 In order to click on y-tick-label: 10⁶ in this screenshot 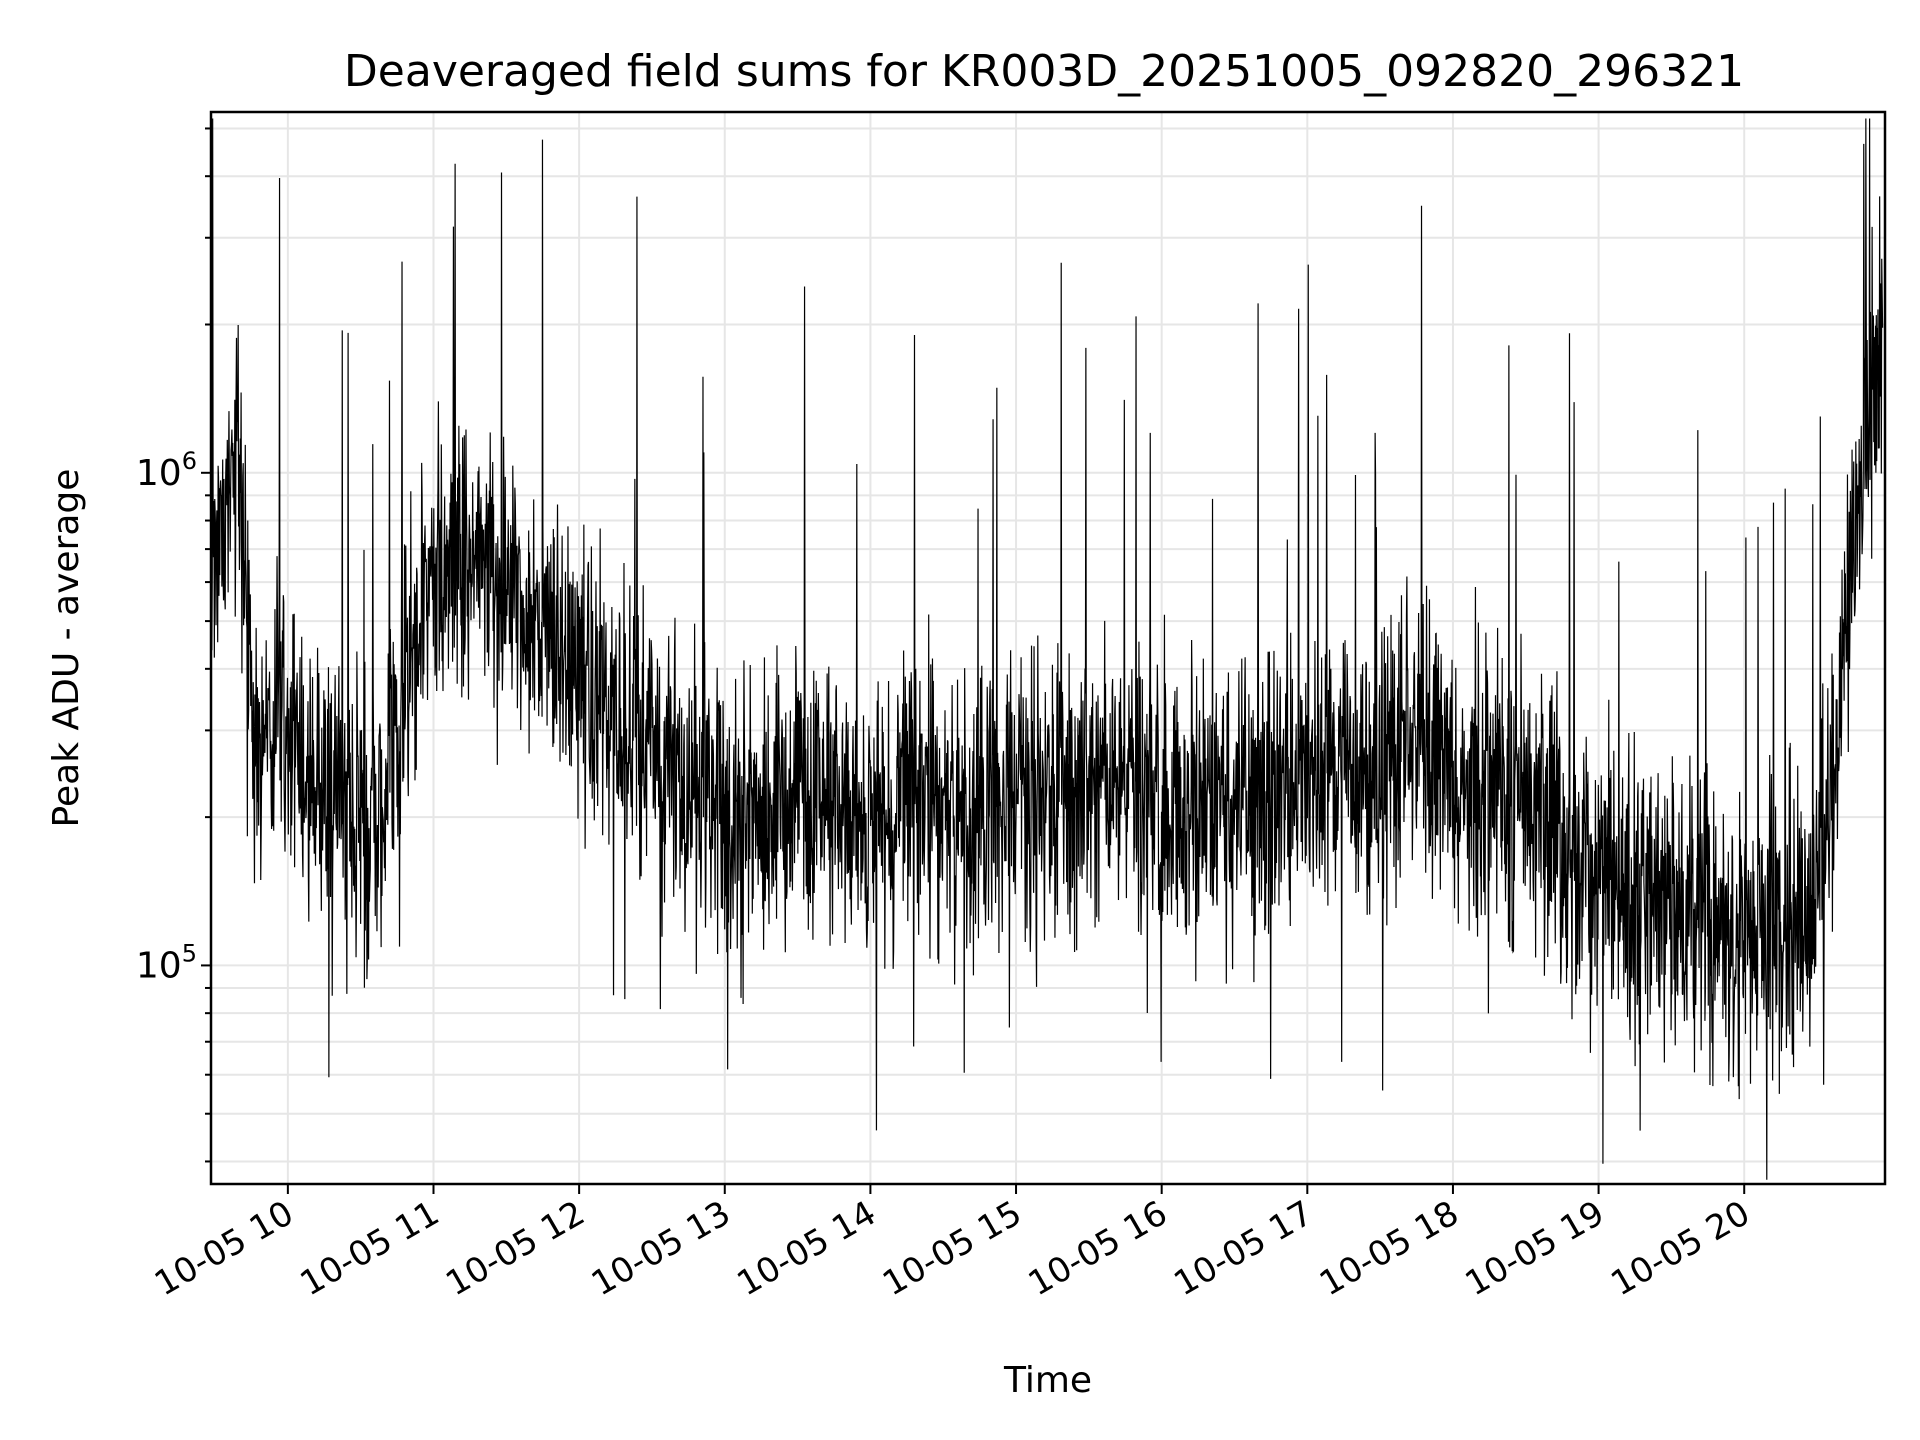, I will do `click(166, 470)`.